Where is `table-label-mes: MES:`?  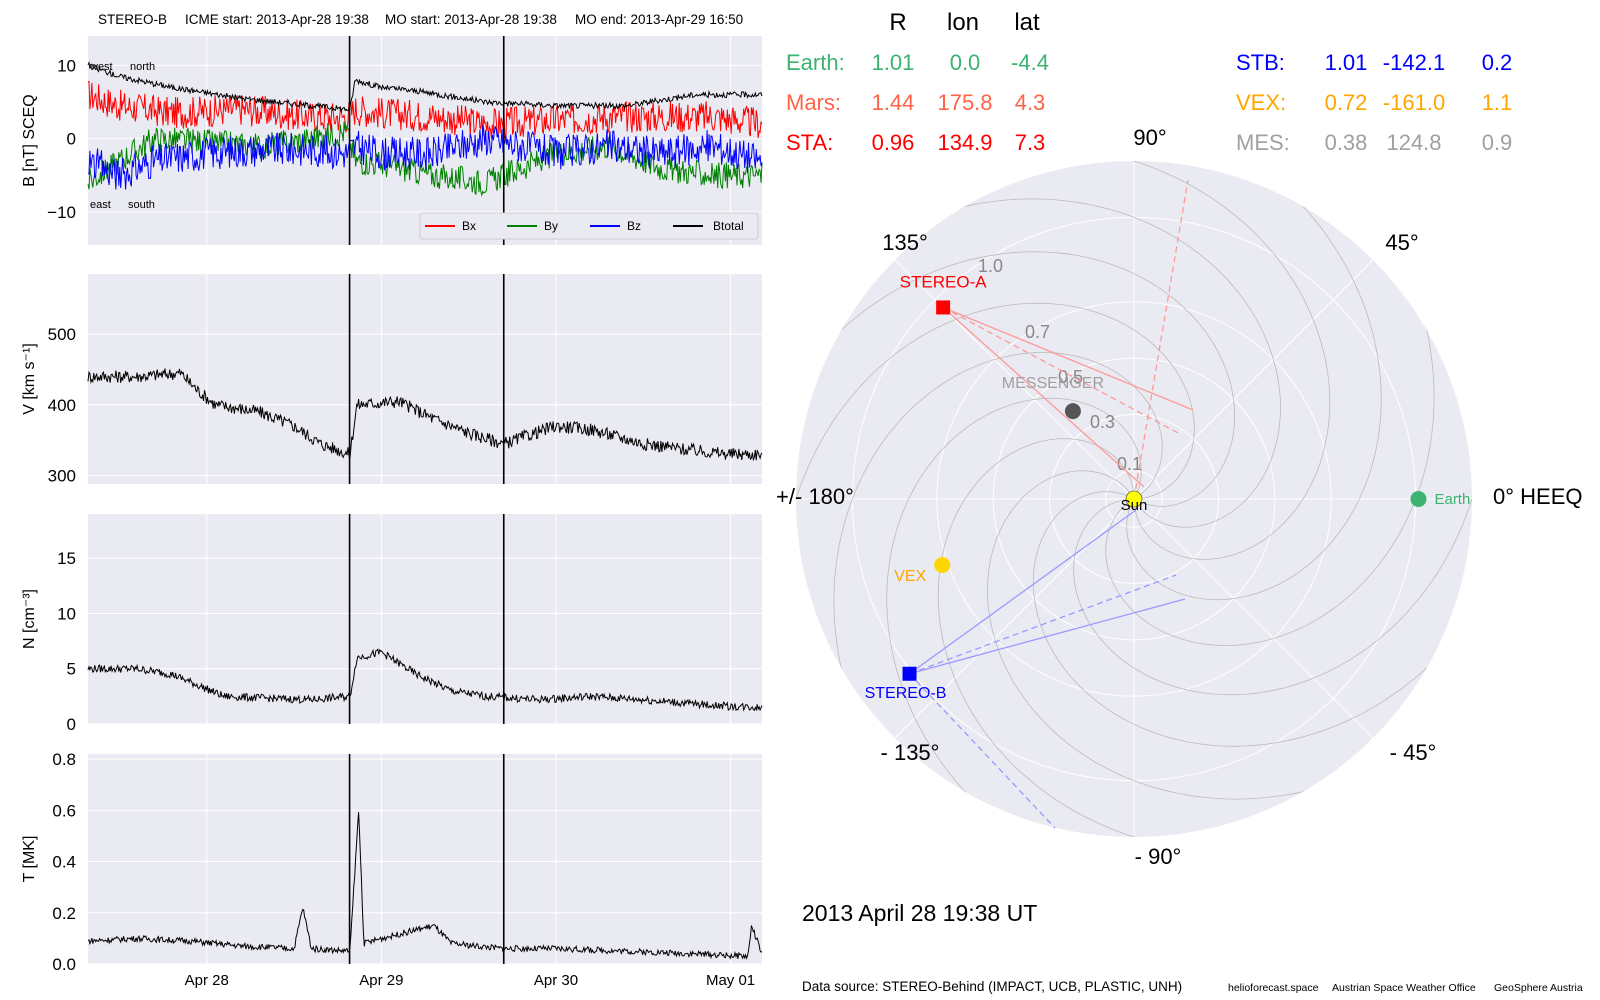 table-label-mes: MES: is located at coordinates (1263, 142).